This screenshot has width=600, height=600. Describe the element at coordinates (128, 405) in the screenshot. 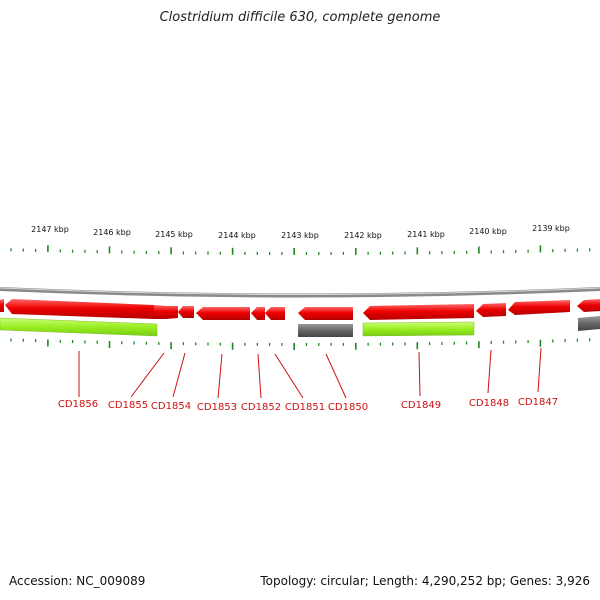

I see `gene-label-cd1855: CD1855` at that location.